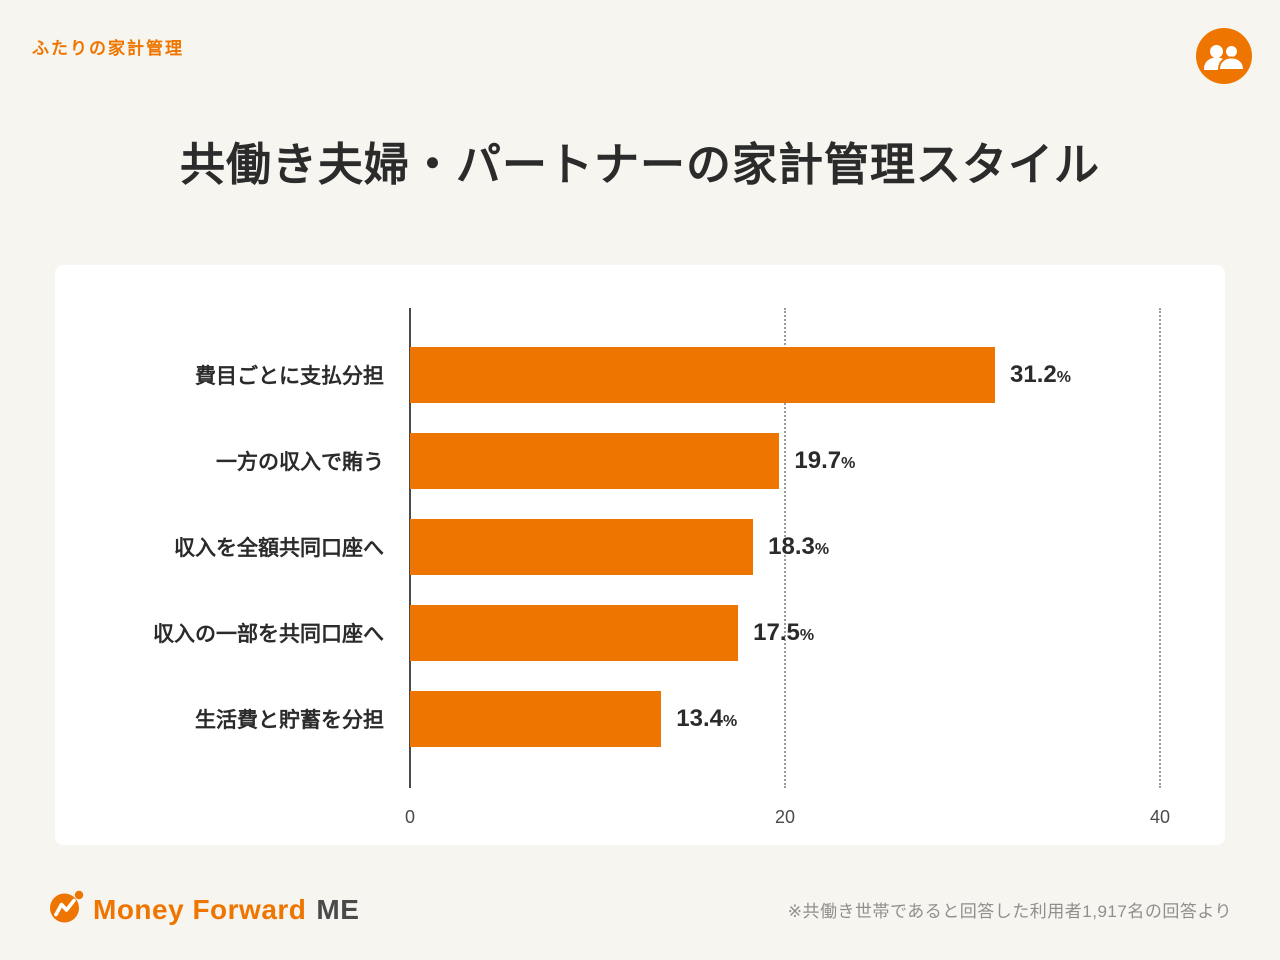  Describe the element at coordinates (338, 909) in the screenshot. I see `logo-text-me: ME` at that location.